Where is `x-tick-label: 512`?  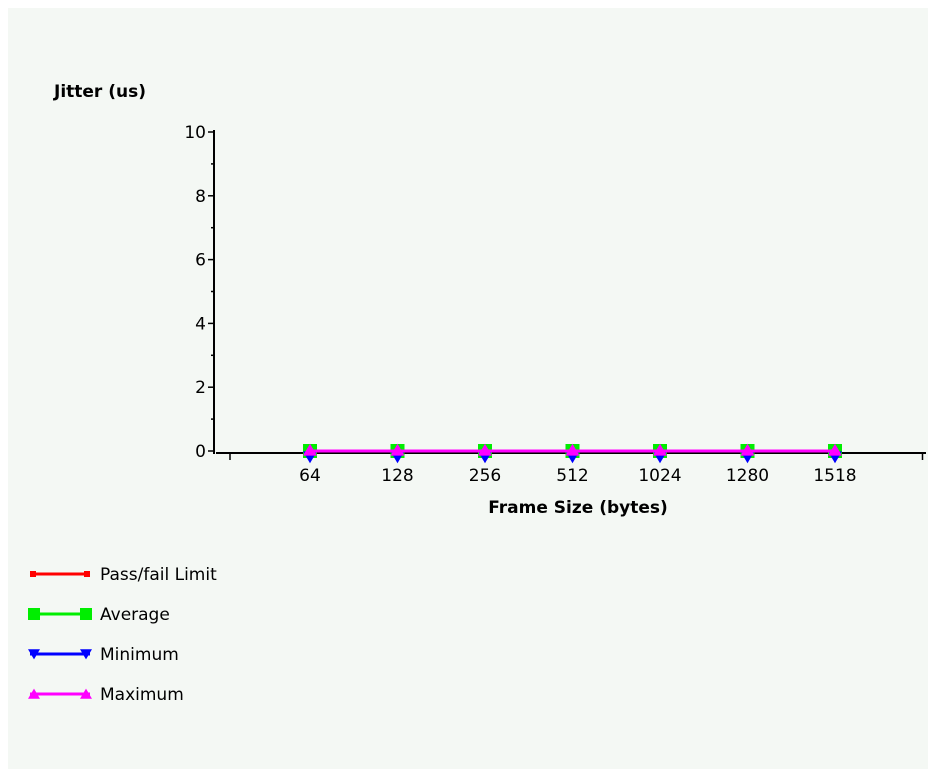 x-tick-label: 512 is located at coordinates (572, 476).